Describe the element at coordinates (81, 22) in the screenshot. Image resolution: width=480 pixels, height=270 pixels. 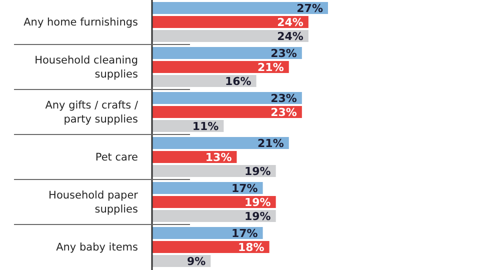
I see `y-tick-label: Any home furnishings` at that location.